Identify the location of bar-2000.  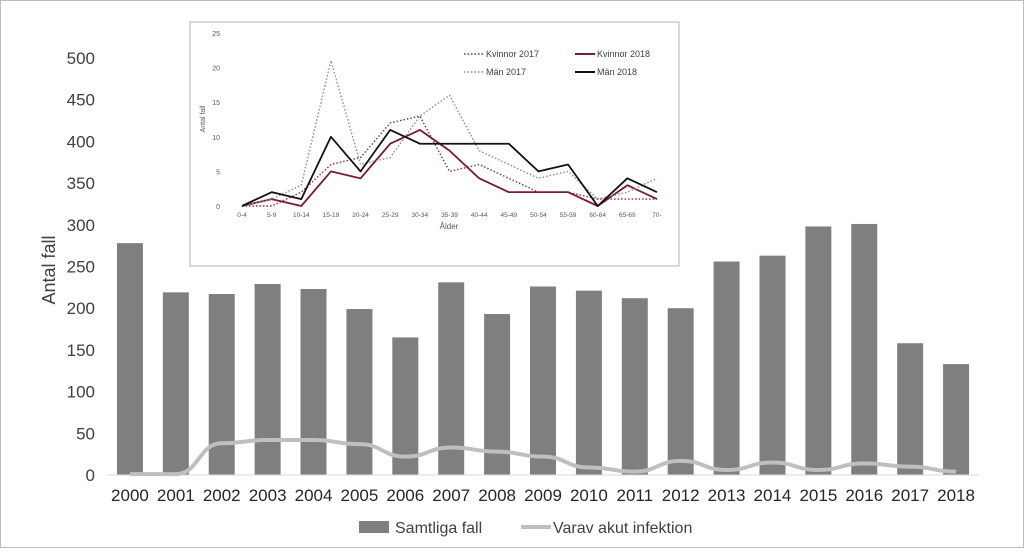
(129, 359).